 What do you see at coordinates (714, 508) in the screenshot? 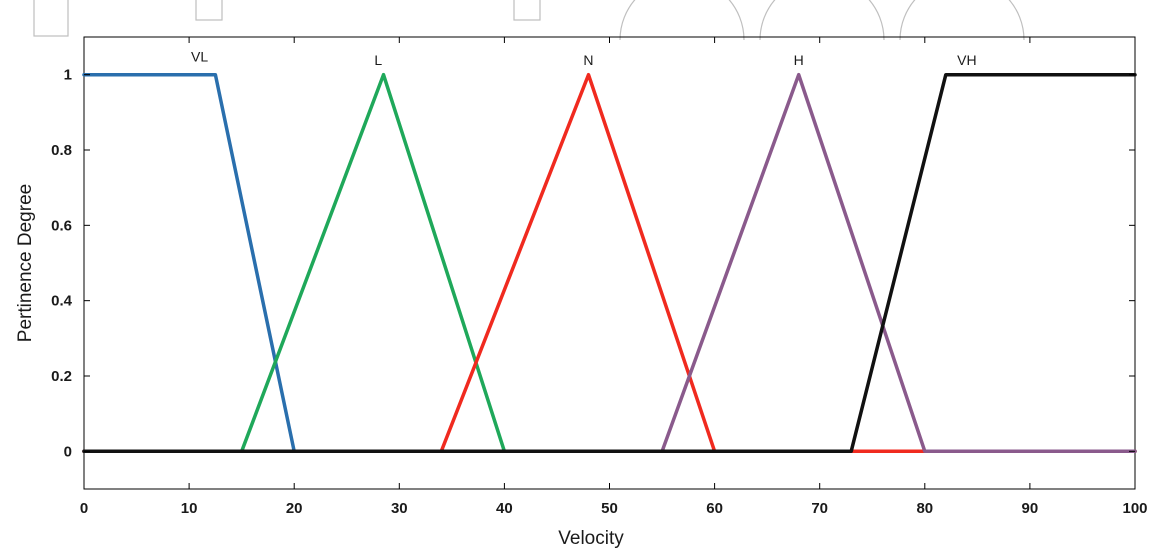
I see `x-tick-label: 60` at bounding box center [714, 508].